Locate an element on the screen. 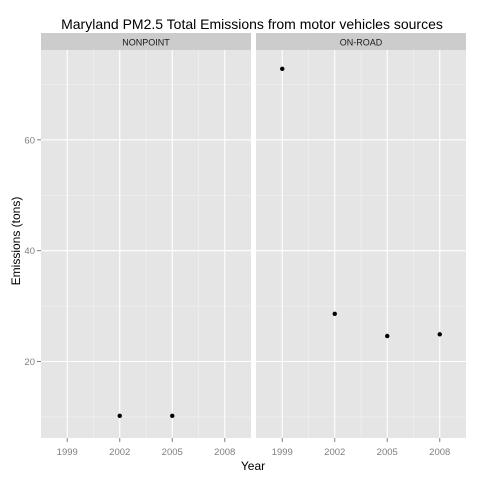 This screenshot has width=480, height=480. facet-strip-label: ON-ROAD is located at coordinates (361, 43).